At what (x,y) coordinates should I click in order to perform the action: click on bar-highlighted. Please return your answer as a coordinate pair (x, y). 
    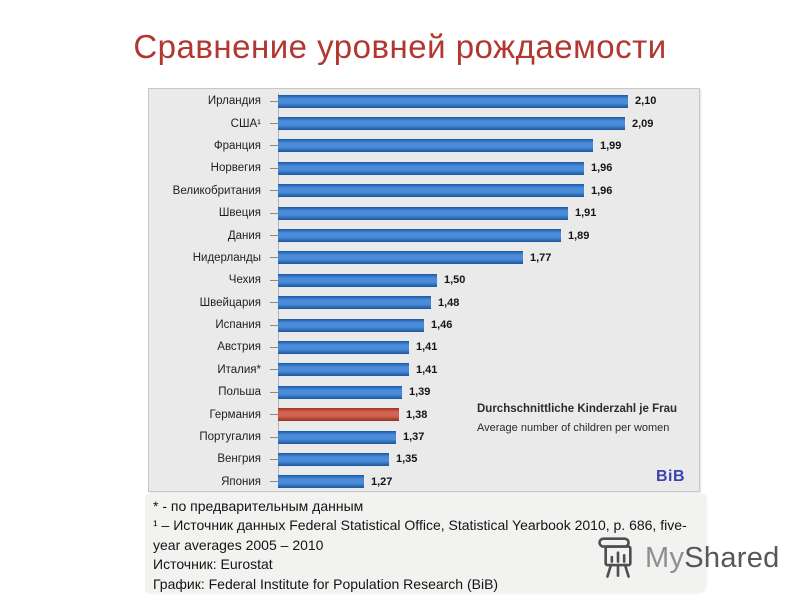
    Looking at the image, I should click on (338, 415).